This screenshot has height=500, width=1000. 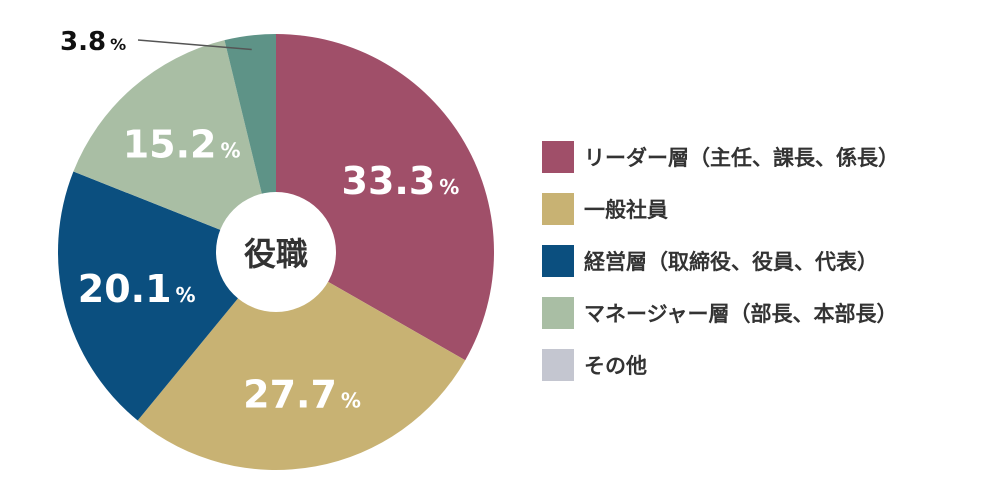 I want to click on legend-item-1: リーダー層（主任、課長、係長）, so click(x=720, y=157).